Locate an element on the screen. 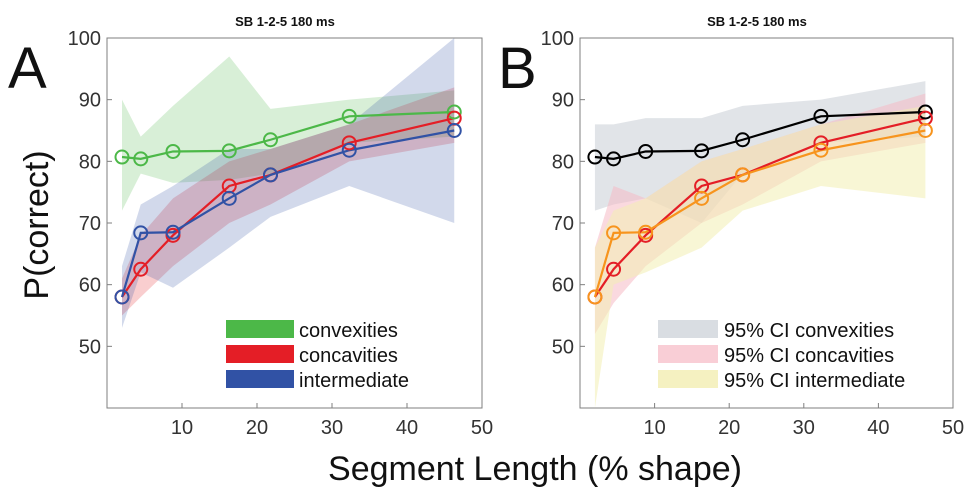 Image resolution: width=970 pixels, height=489 pixels. legend-label-ci-intermediate: 95% CI intermediate is located at coordinates (814, 381).